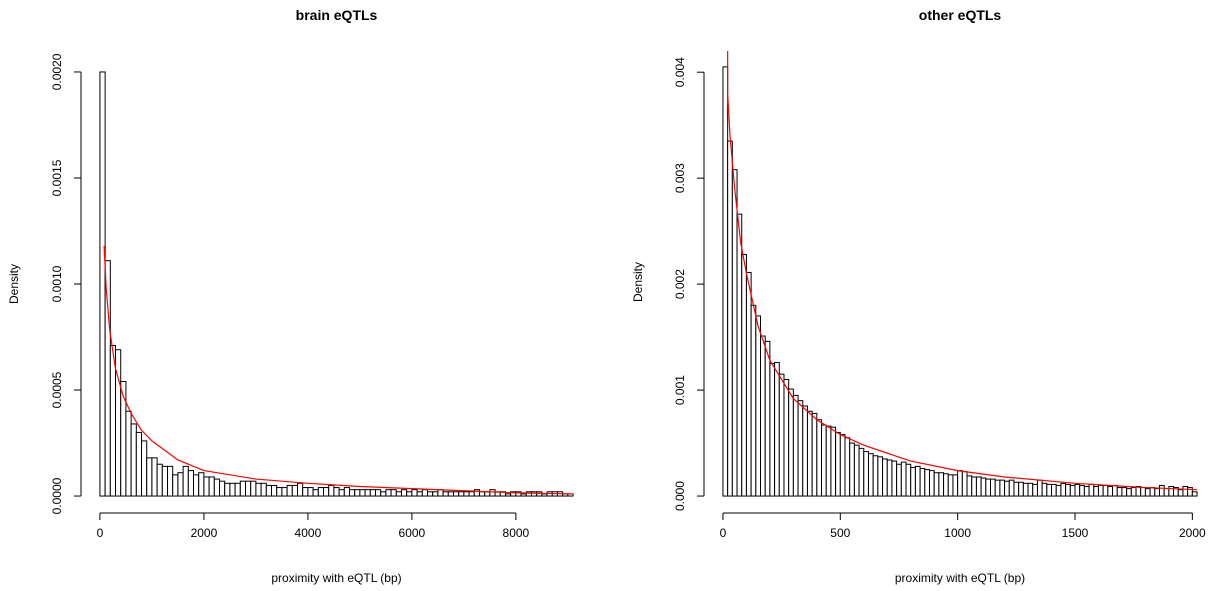 The width and height of the screenshot is (1217, 591). Describe the element at coordinates (57, 71) in the screenshot. I see `y-tick-label: 0.0020` at that location.